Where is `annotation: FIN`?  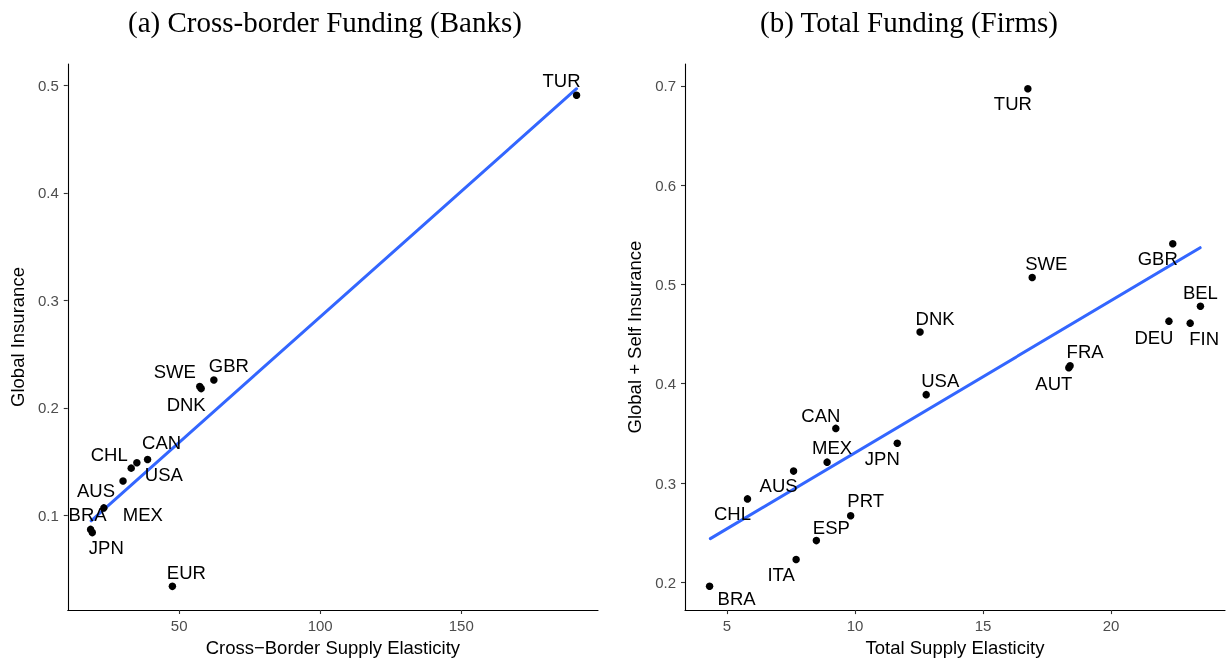
annotation: FIN is located at coordinates (1204, 338).